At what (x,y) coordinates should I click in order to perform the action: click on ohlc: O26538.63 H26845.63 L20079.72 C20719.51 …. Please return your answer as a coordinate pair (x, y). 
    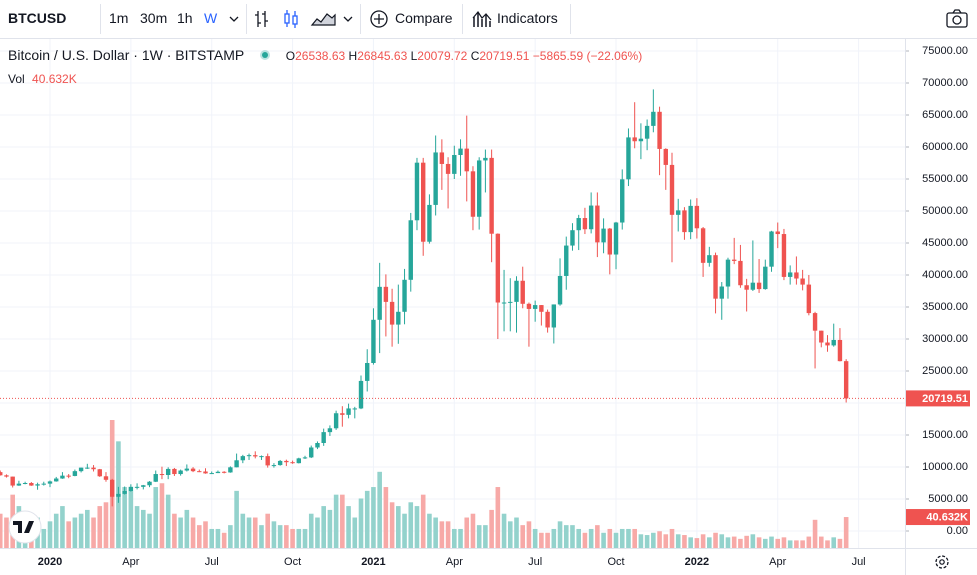
    Looking at the image, I should click on (464, 56).